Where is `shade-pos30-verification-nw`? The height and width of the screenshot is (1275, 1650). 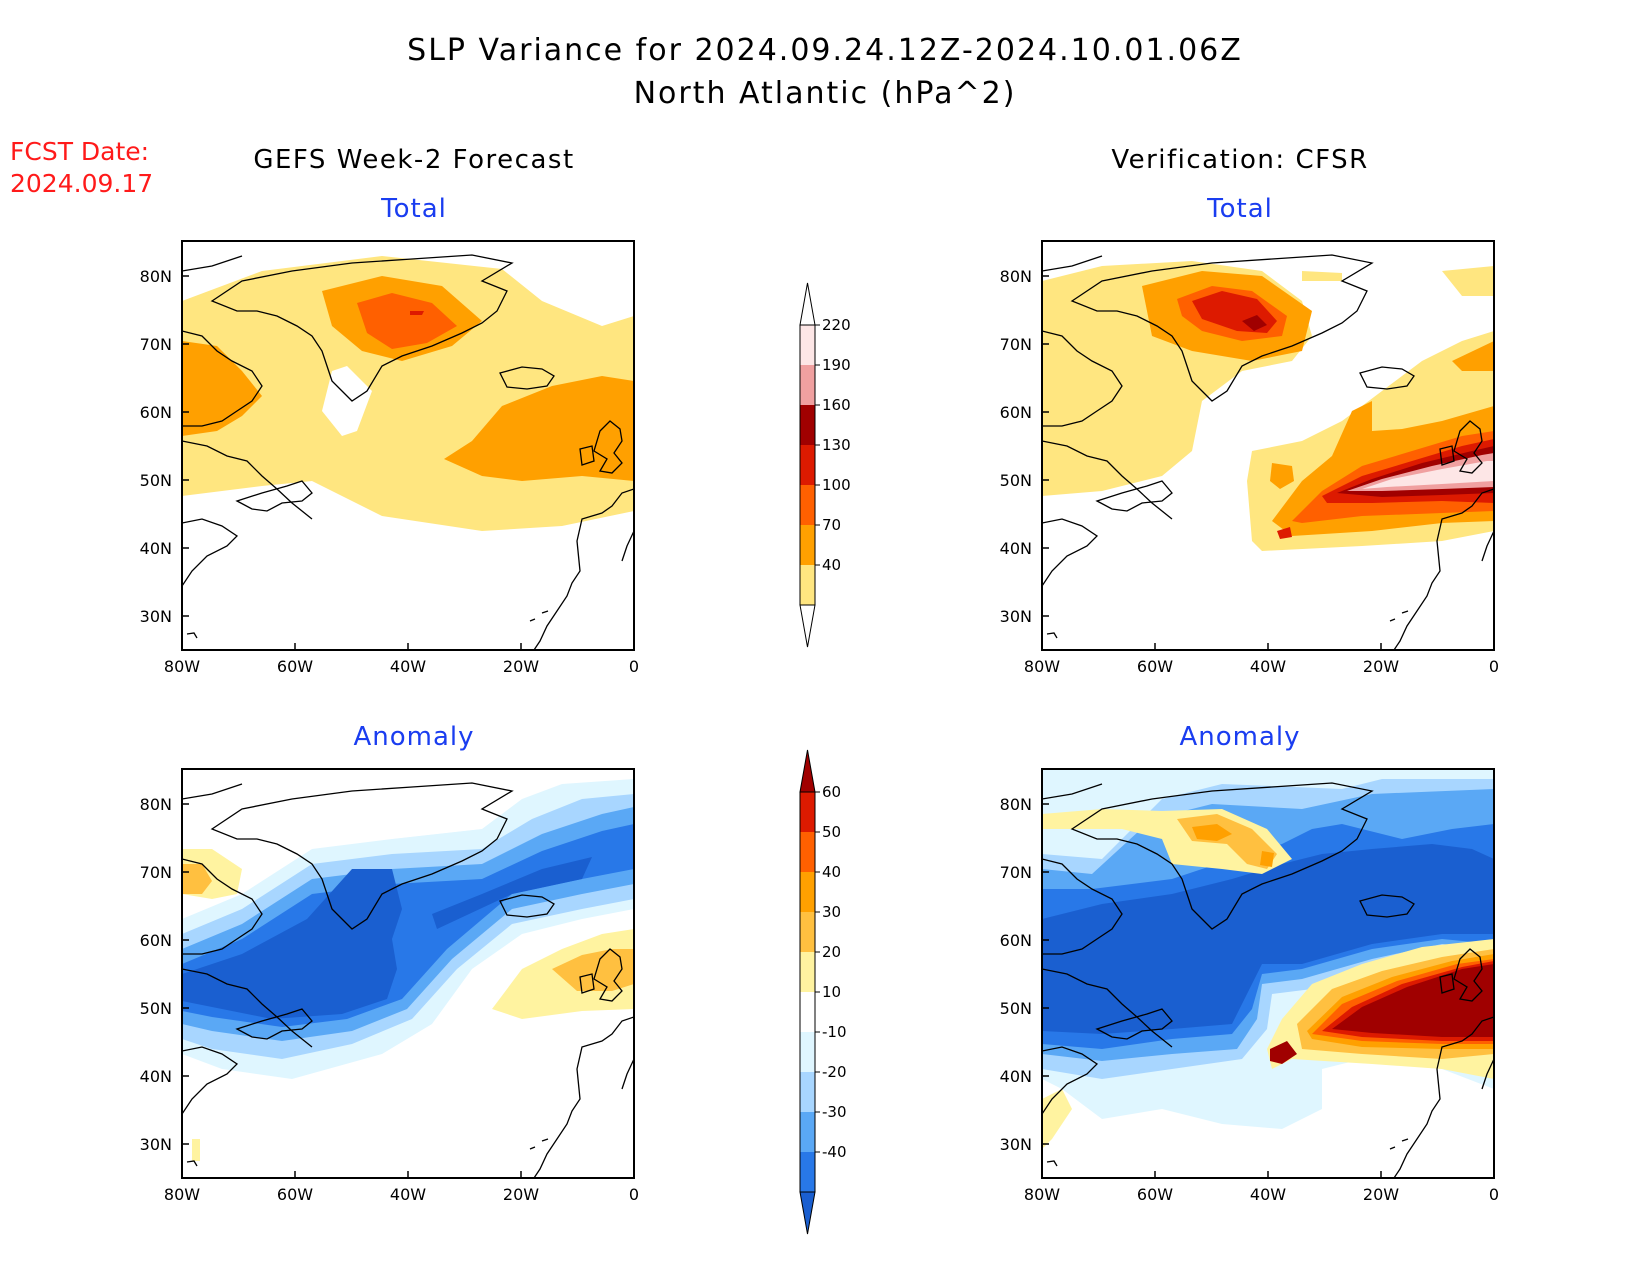 shade-pos30-verification-nw is located at coordinates (1233, 845).